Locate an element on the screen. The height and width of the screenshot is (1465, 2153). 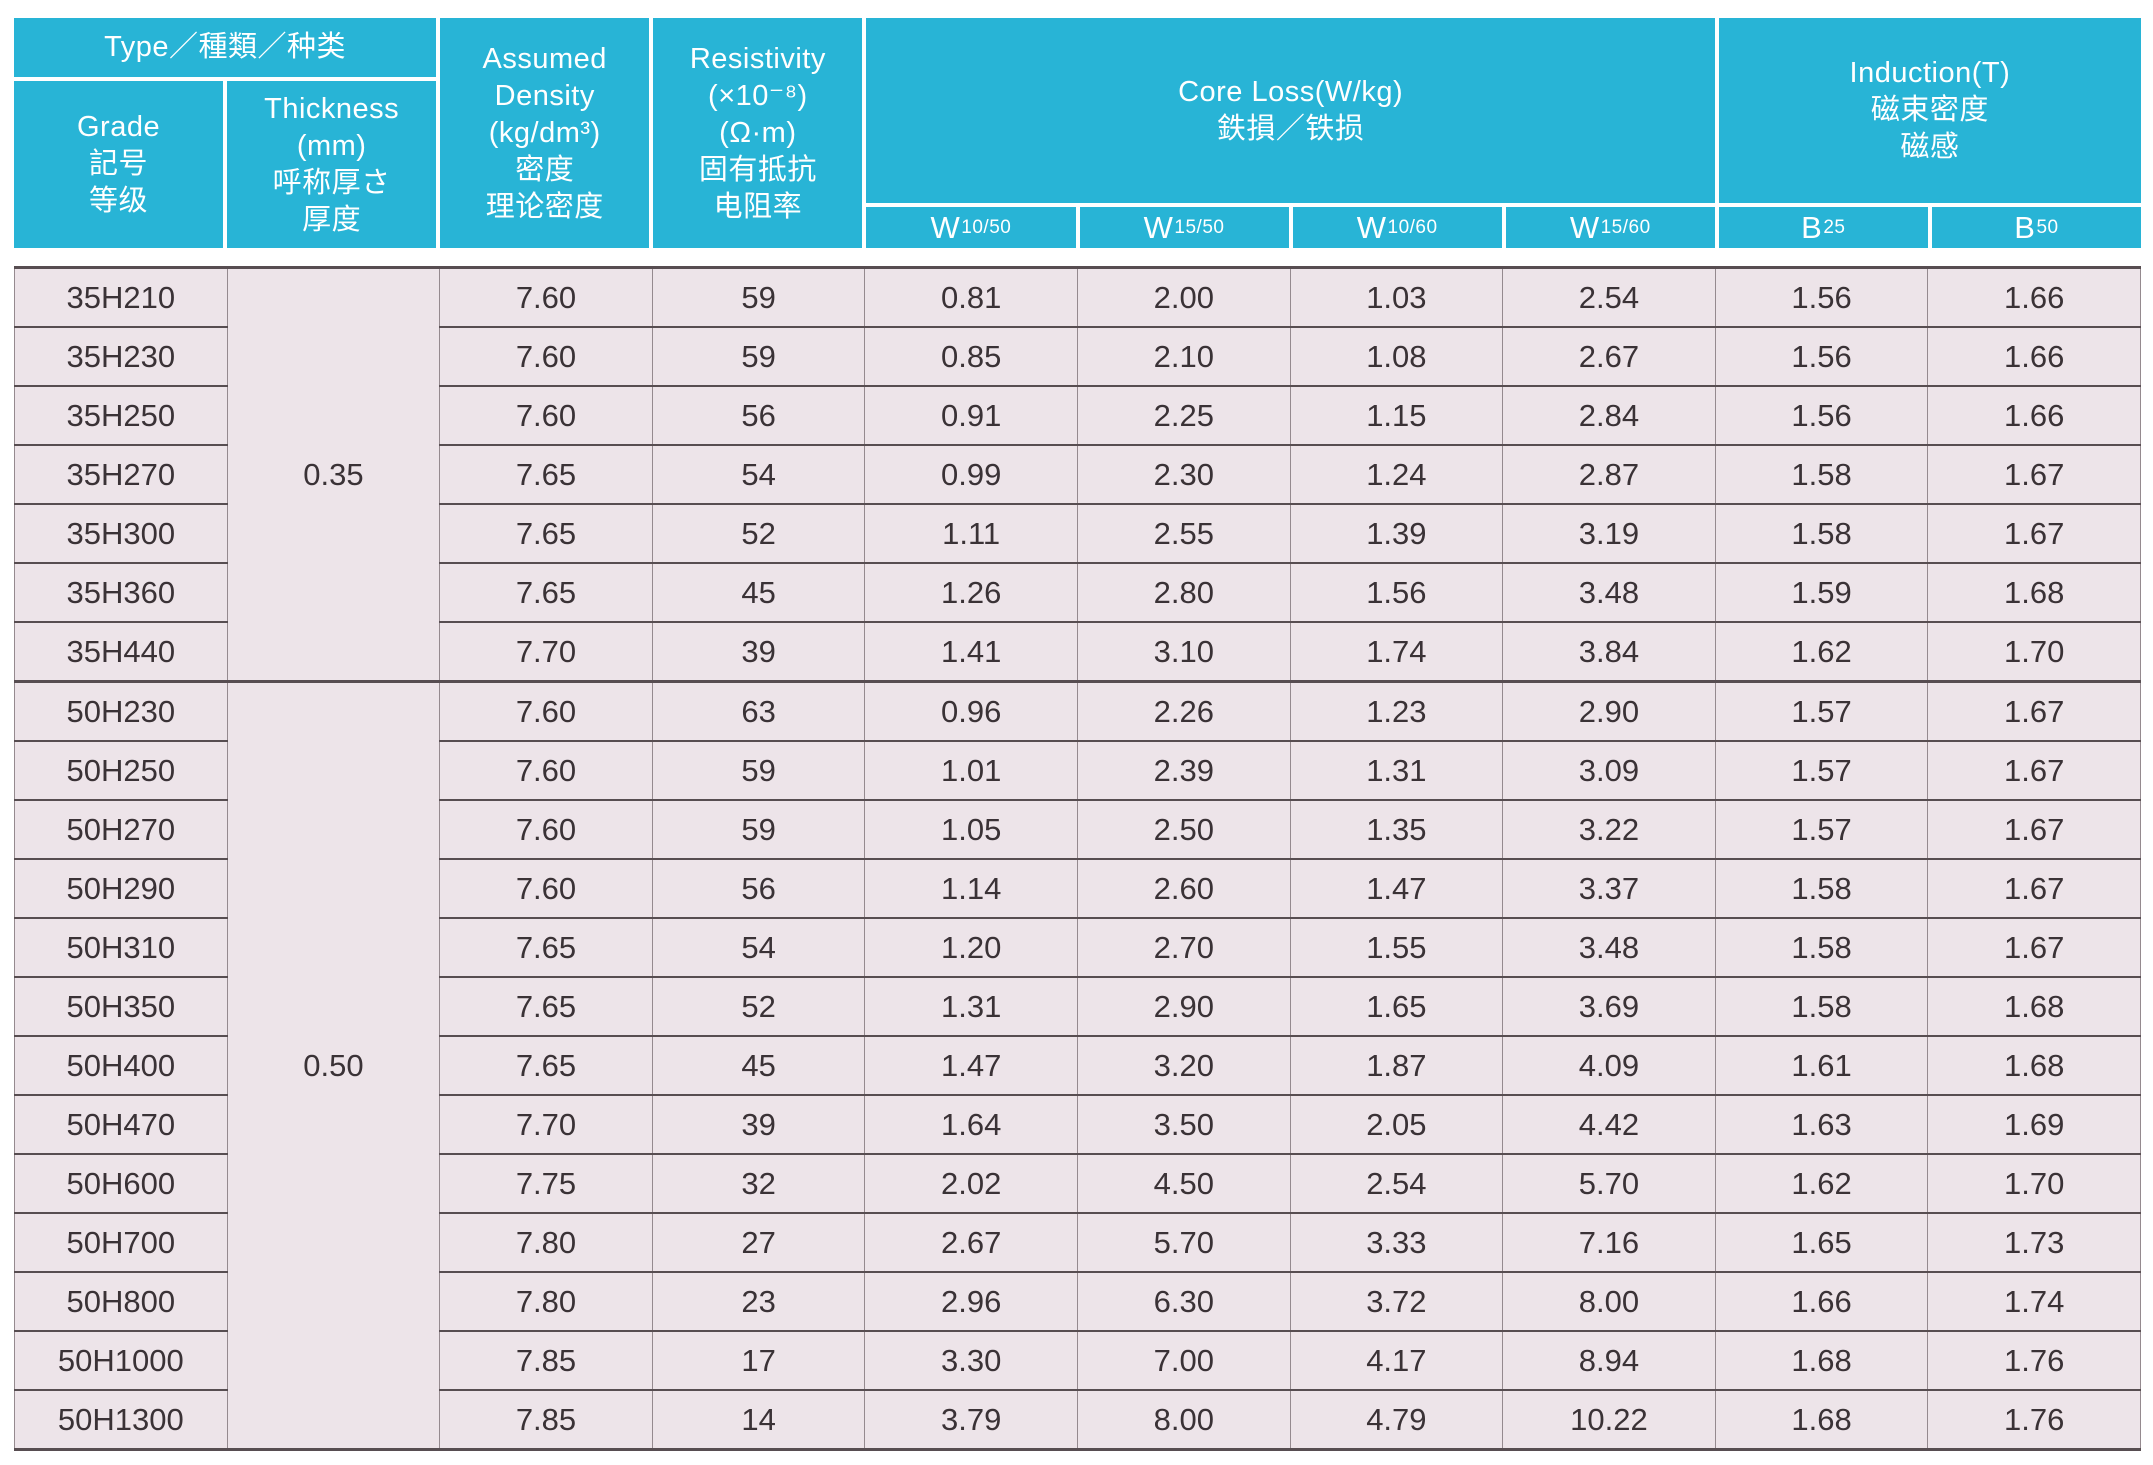
thickness-cell: 0.35 is located at coordinates (333, 474).